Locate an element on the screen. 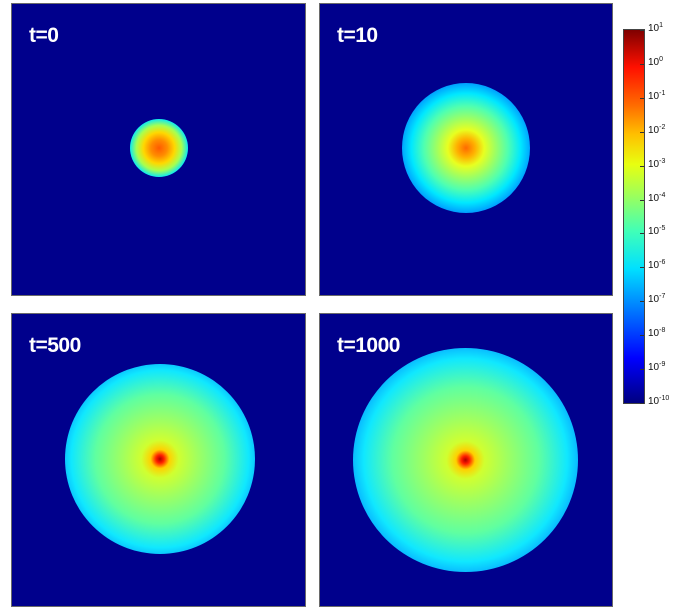 The image size is (694, 607). colorbar-tick-label: 10⁻² is located at coordinates (657, 129).